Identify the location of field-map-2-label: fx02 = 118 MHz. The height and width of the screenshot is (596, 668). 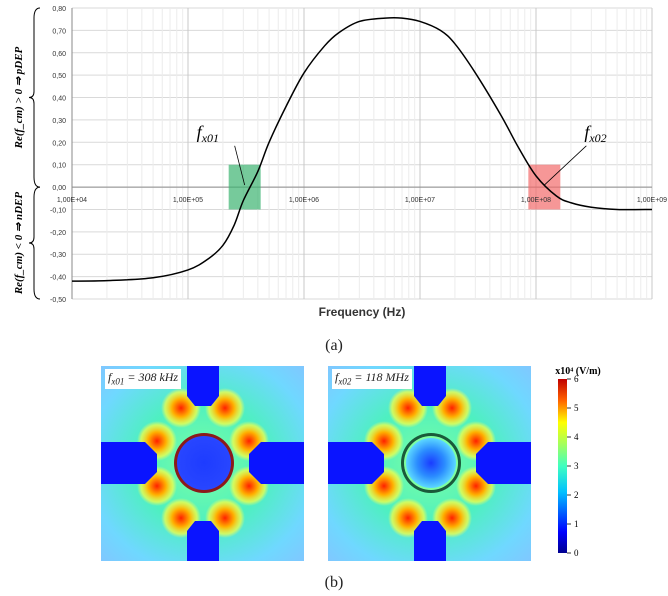
(372, 379).